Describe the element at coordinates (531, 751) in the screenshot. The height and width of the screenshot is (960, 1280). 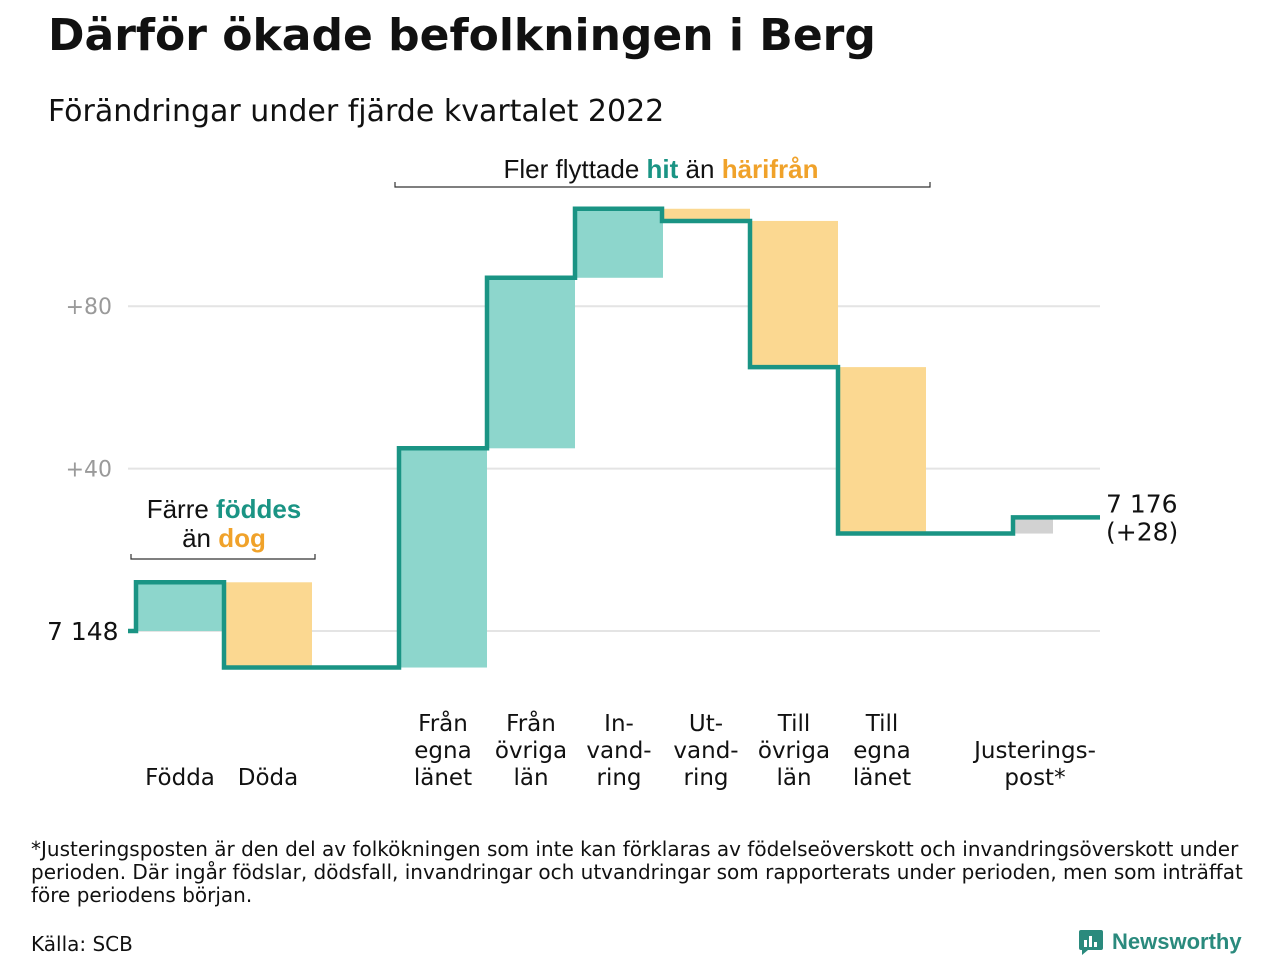
I see `category-label-fran_ovriga: övriga` at that location.